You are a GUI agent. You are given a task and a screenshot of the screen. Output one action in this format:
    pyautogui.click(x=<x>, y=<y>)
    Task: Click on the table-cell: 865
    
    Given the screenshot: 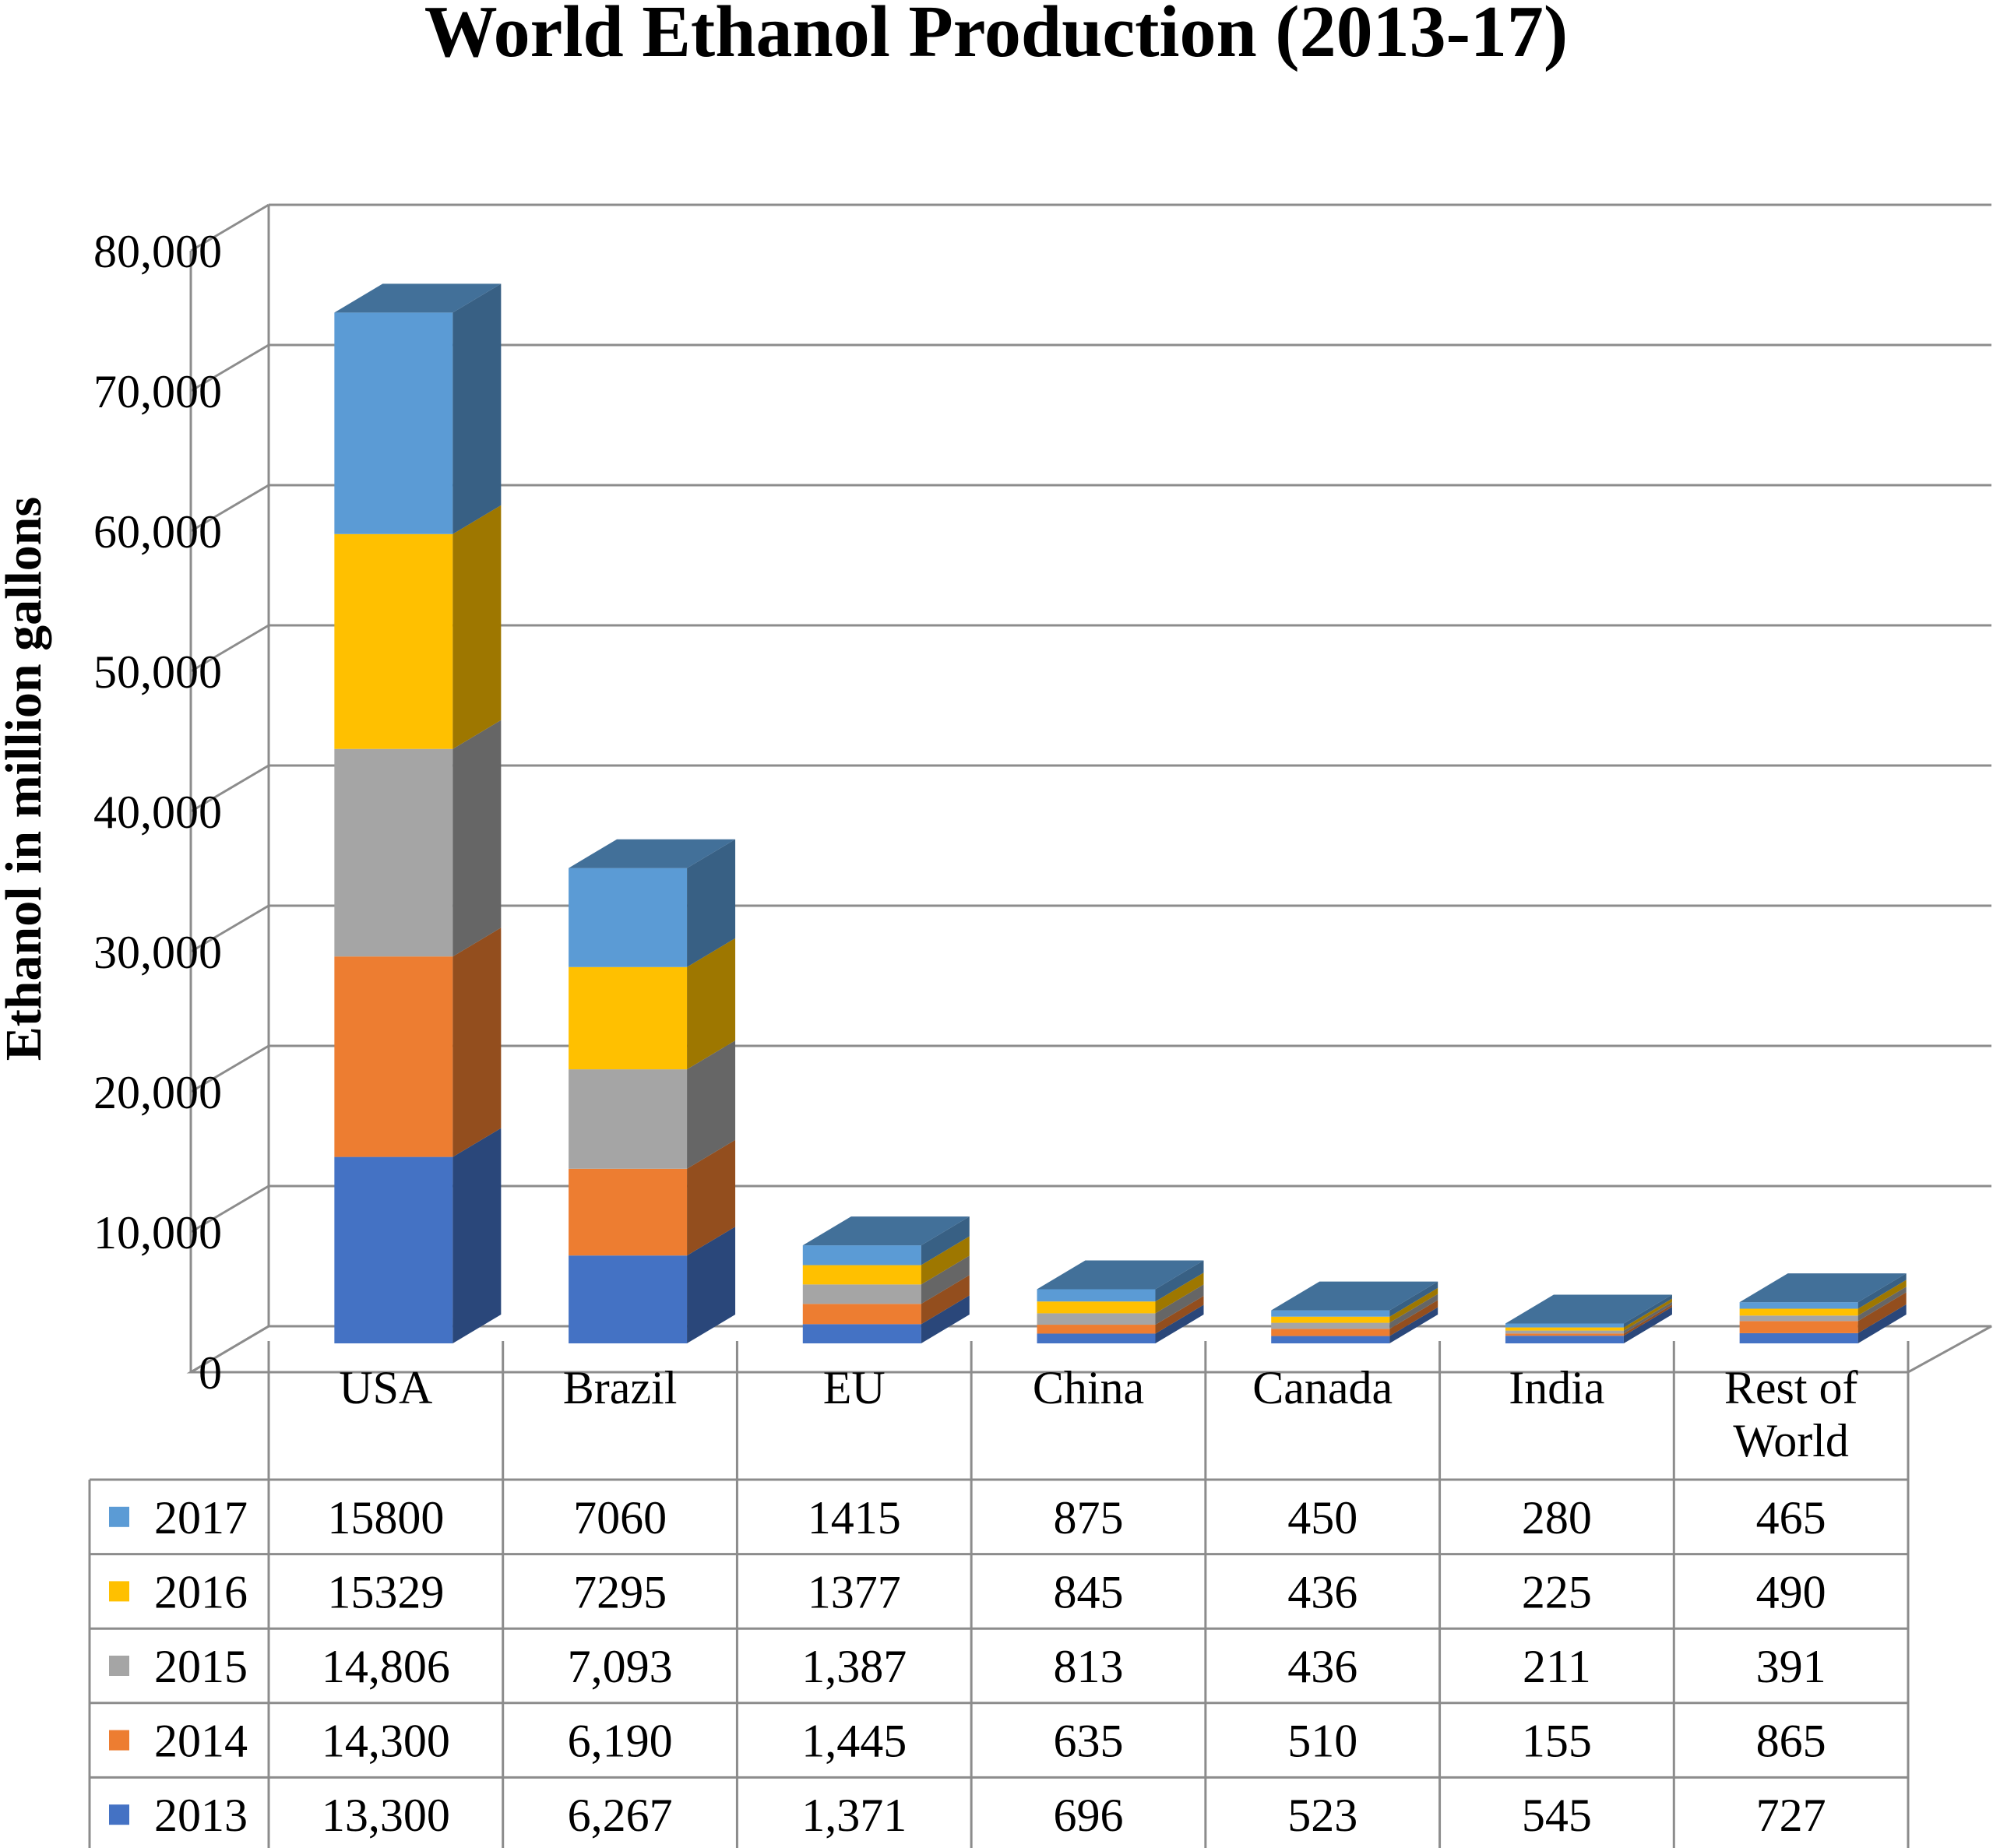 What is the action you would take?
    pyautogui.click(x=1791, y=1742)
    